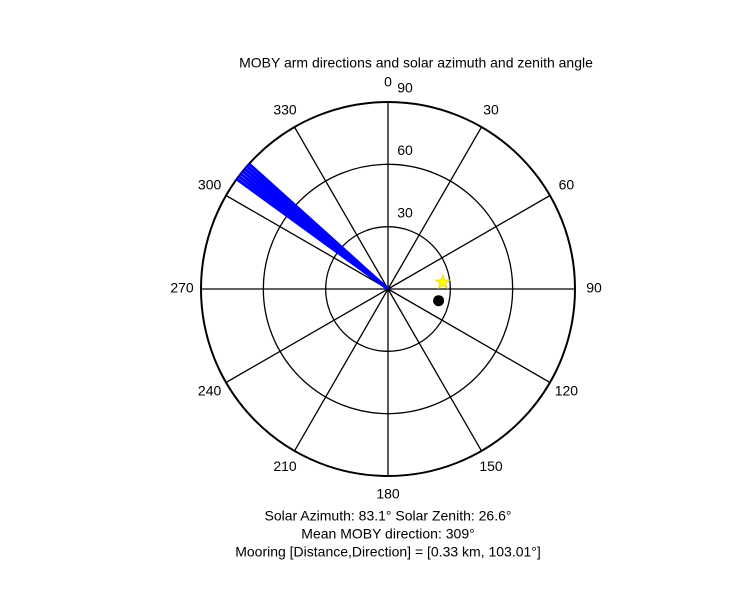 Image resolution: width=750 pixels, height=600 pixels. Describe the element at coordinates (567, 185) in the screenshot. I see `theta-tick-label: 60` at that location.